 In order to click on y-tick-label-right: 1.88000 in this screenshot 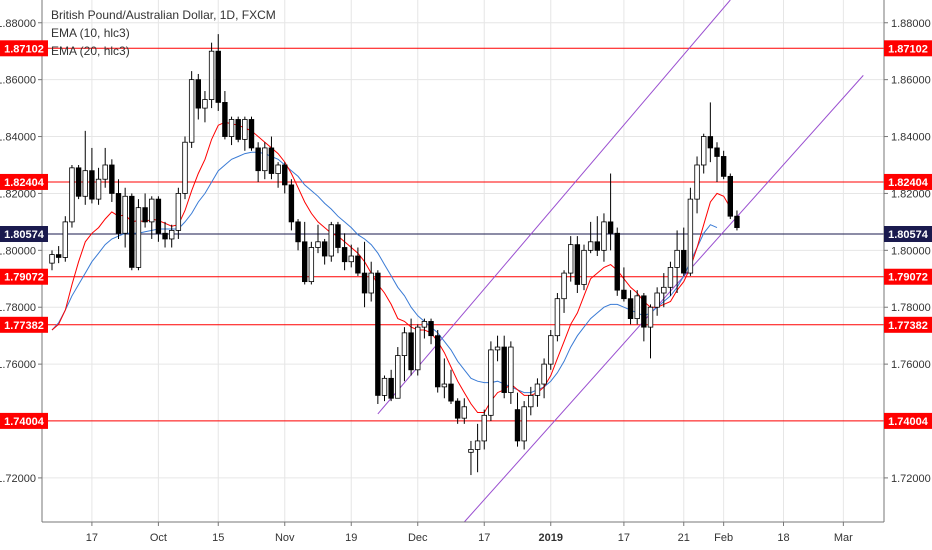, I will do `click(911, 24)`.